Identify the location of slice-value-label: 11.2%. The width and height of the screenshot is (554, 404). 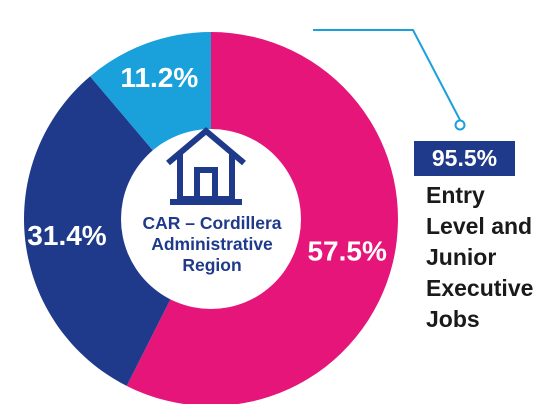
(159, 77).